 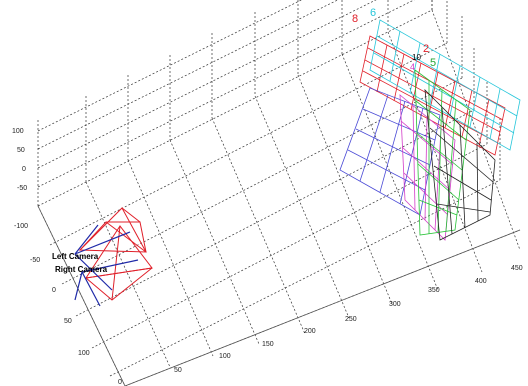 What do you see at coordinates (21, 150) in the screenshot?
I see `z-tick: 50` at bounding box center [21, 150].